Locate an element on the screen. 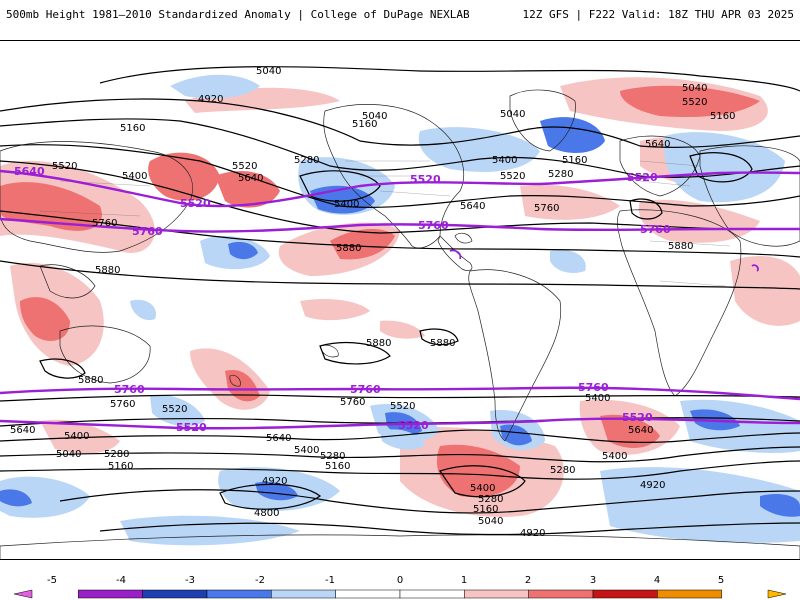 The height and width of the screenshot is (600, 800). legend-swatches is located at coordinates (400, 594).